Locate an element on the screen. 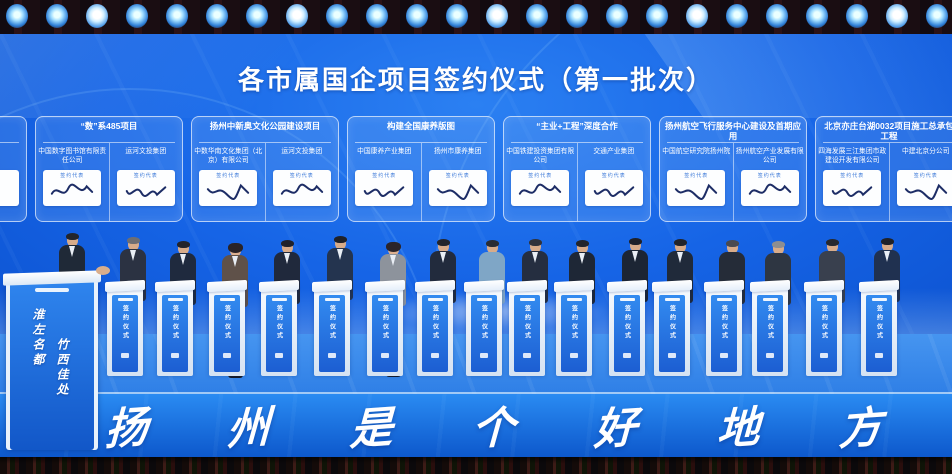  panel-title: 北京亦庄台湖0032项目施工总承包工程 is located at coordinates (888, 131).